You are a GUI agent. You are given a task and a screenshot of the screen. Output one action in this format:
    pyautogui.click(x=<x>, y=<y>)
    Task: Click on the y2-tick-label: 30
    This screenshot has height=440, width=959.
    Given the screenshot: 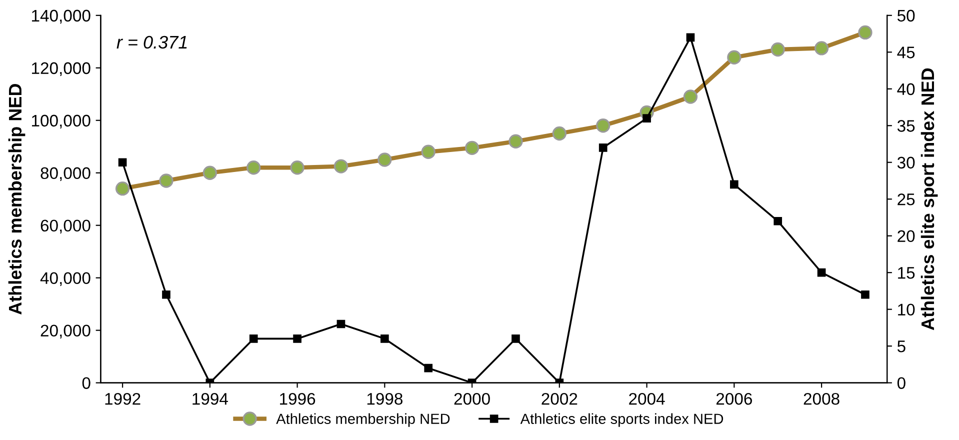 What is the action you would take?
    pyautogui.click(x=906, y=162)
    